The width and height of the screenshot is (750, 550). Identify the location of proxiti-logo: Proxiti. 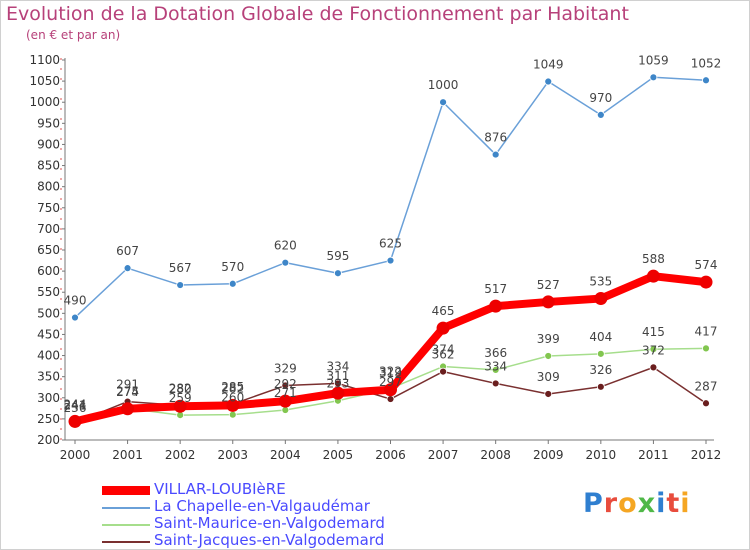
(637, 503).